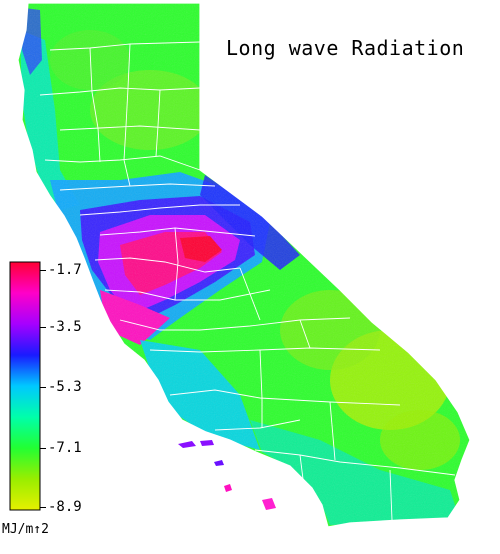 The width and height of the screenshot is (500, 554). I want to click on legend-tick-label: -7.1, so click(65, 448).